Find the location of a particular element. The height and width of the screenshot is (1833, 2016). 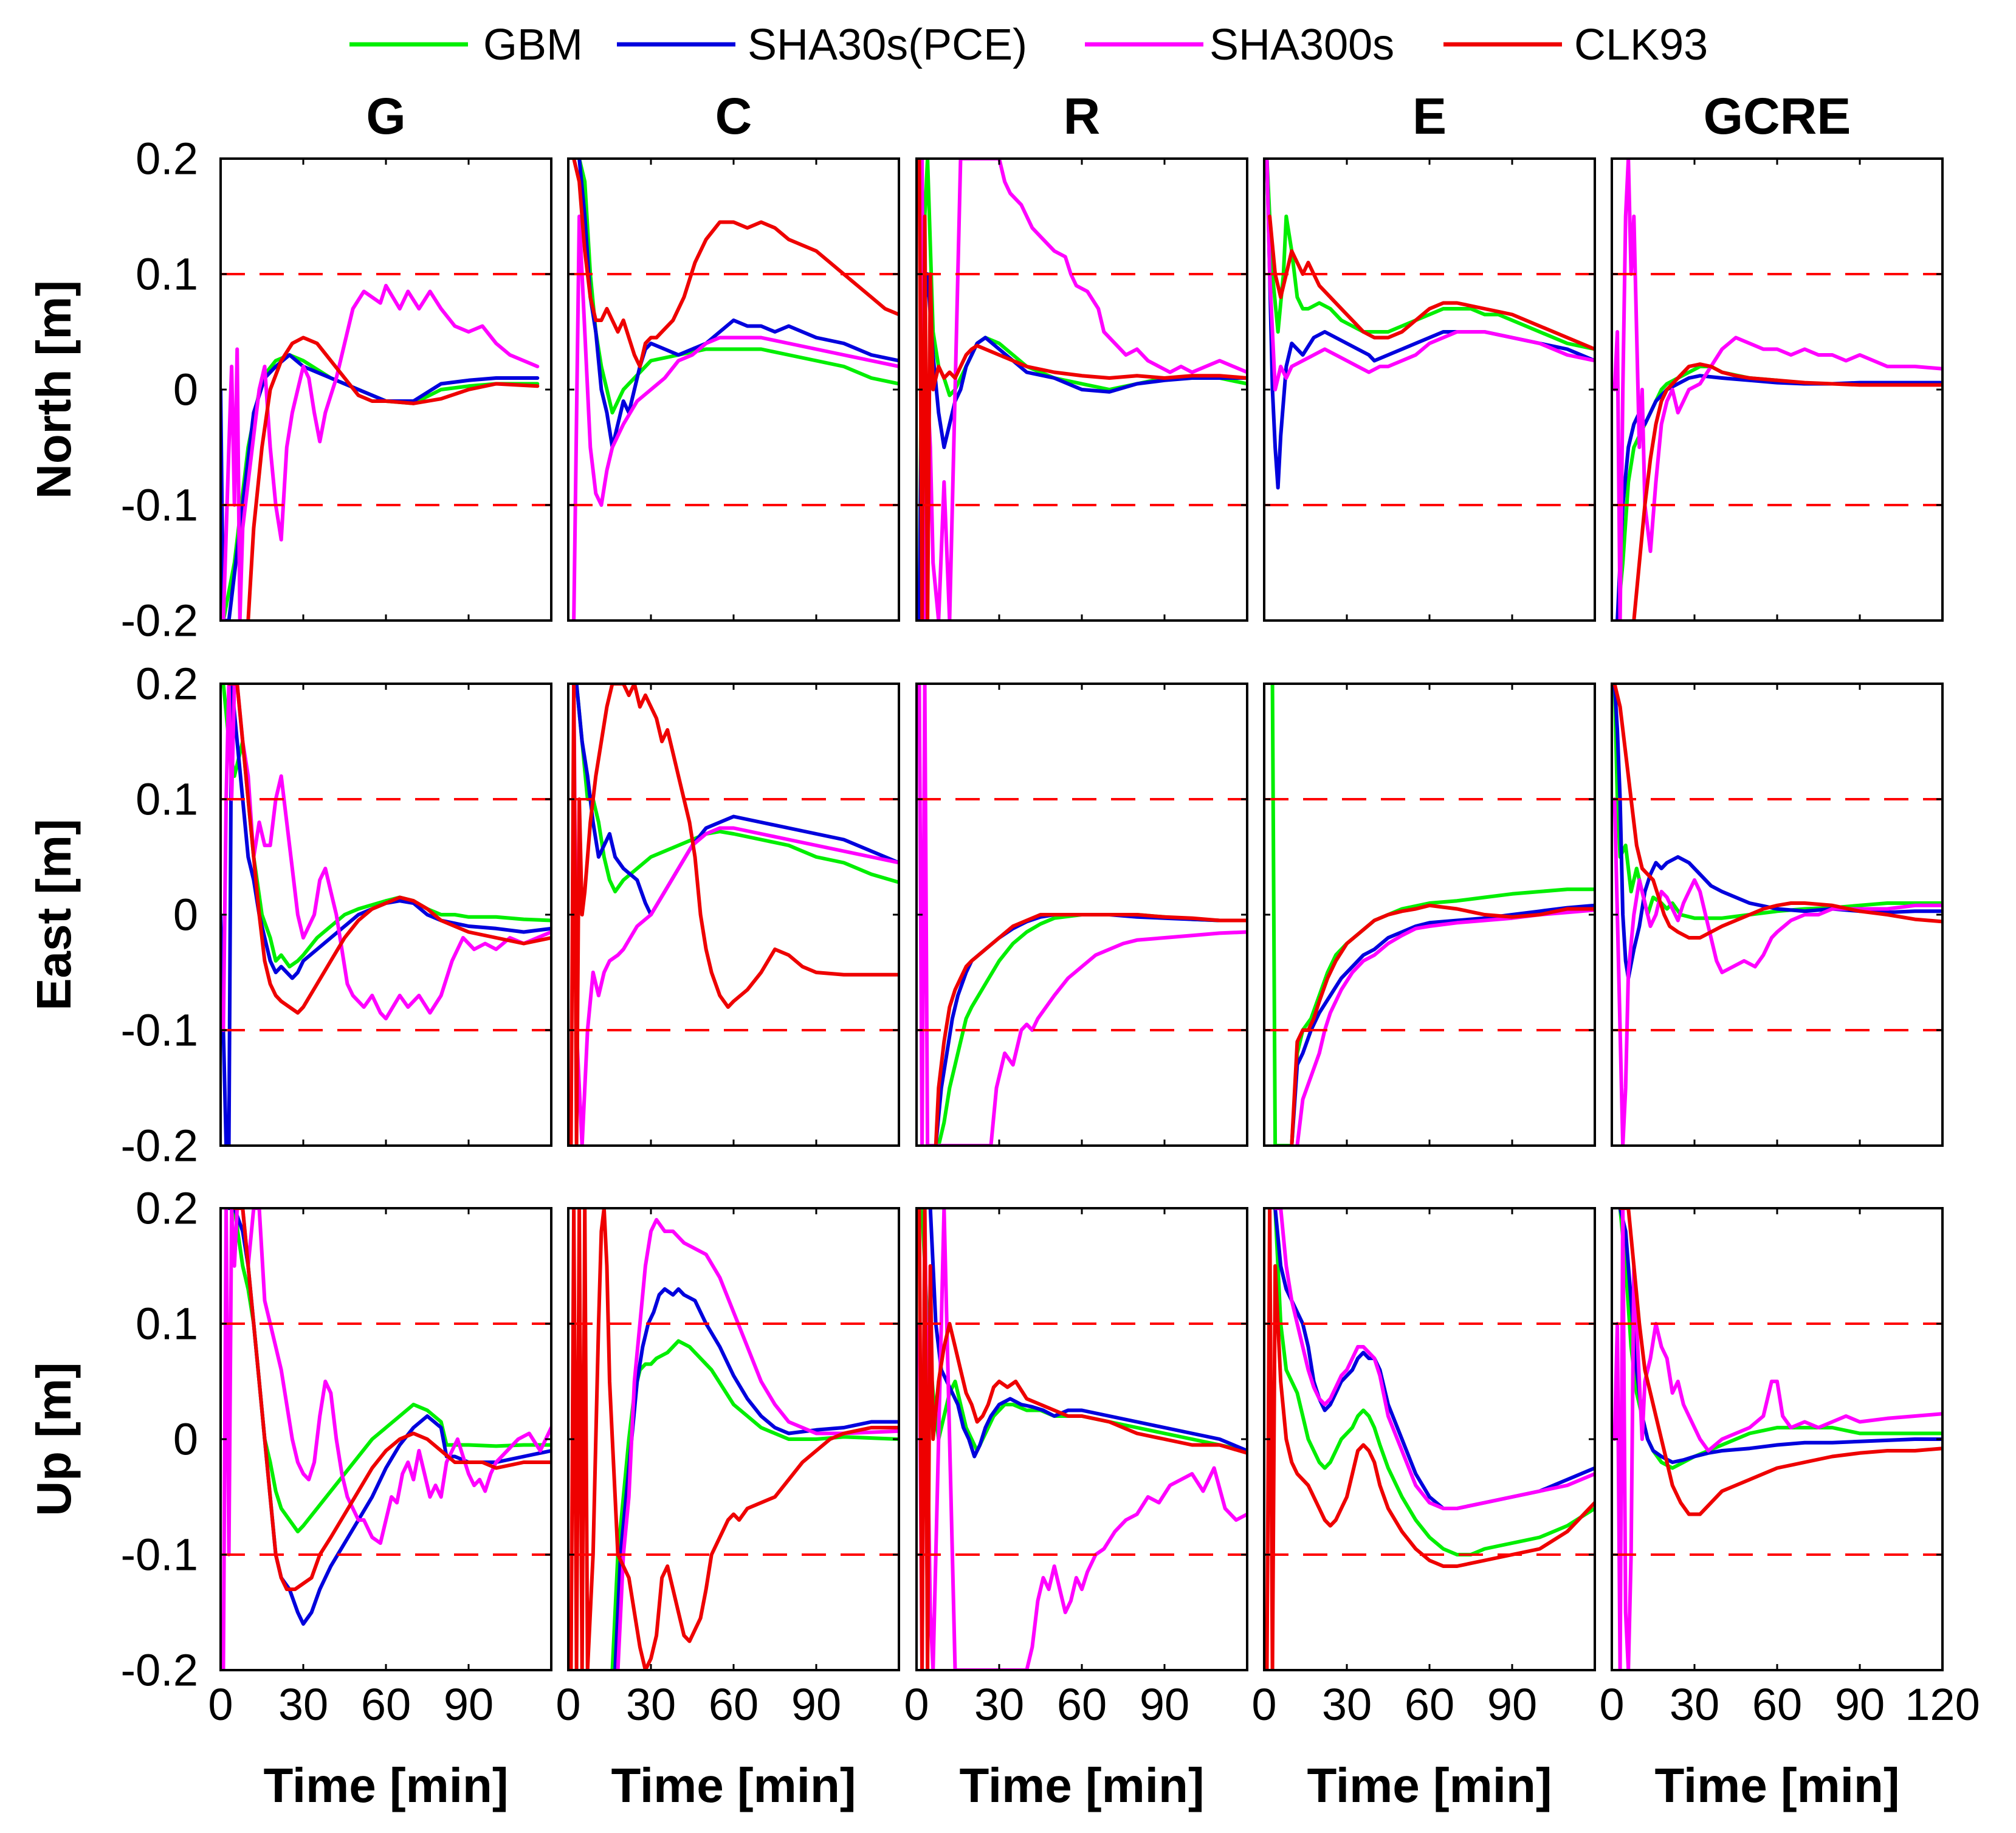

y-tick-label: 0.1 is located at coordinates (167, 274).